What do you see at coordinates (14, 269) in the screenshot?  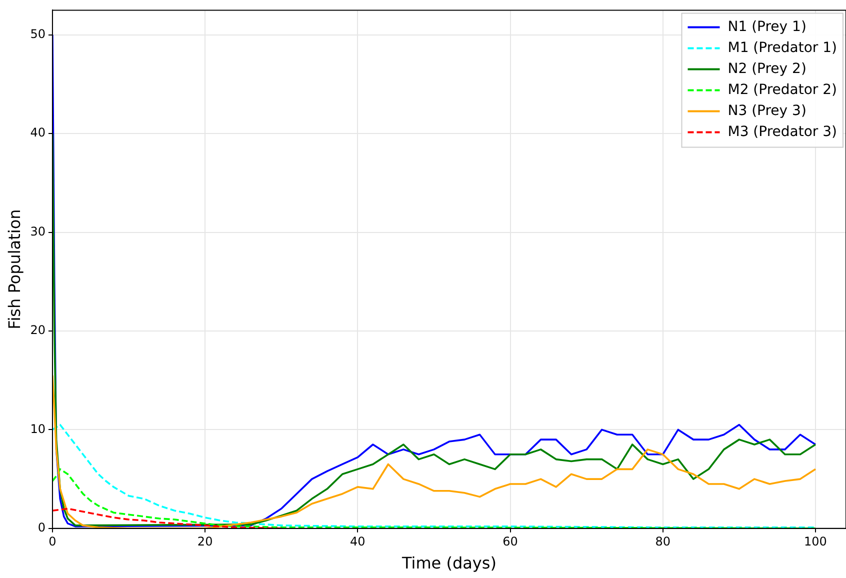 I see `y-axis-title: Fish Population` at bounding box center [14, 269].